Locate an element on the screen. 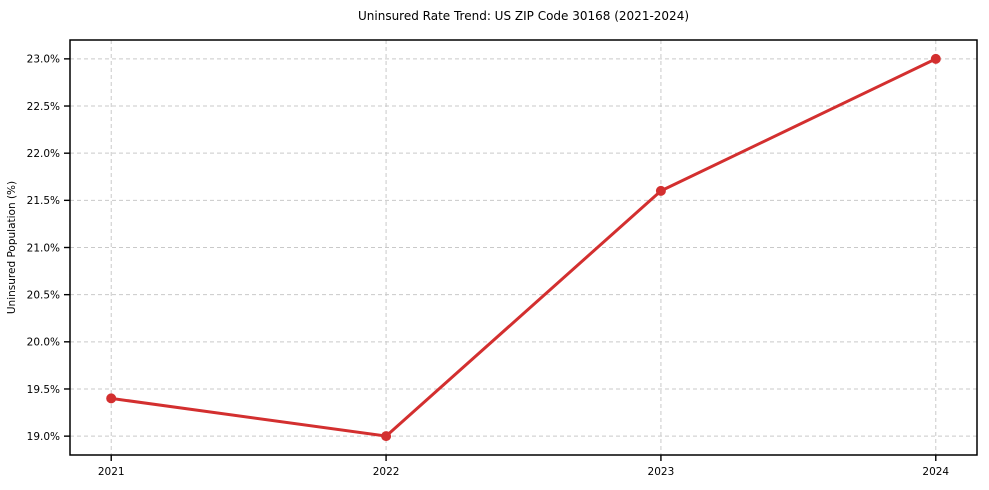 The image size is (989, 490). y-tick-label: 23.0% is located at coordinates (43, 60).